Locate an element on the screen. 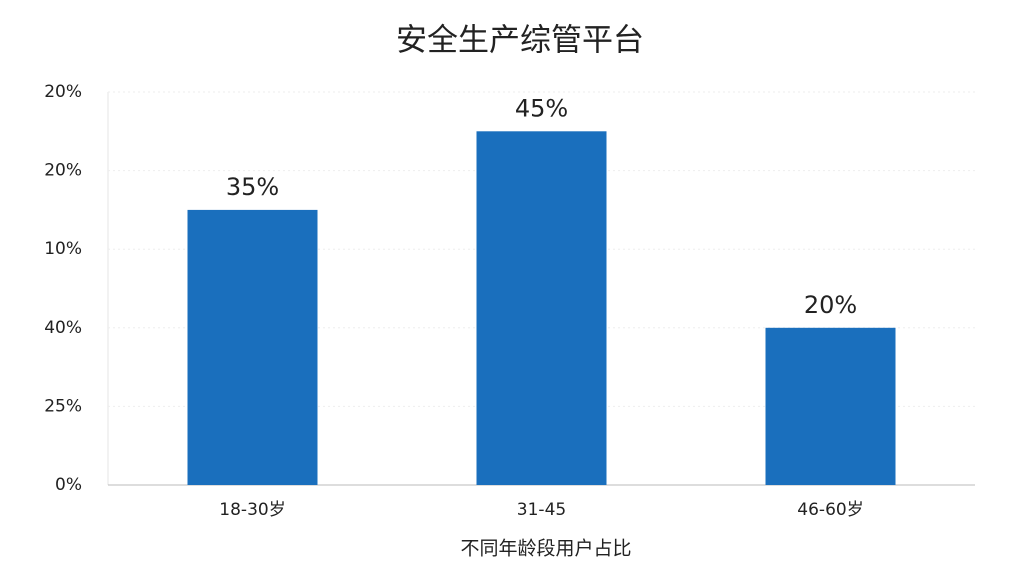  x-axis-label: 不同年龄段用户占比 is located at coordinates (545, 549).